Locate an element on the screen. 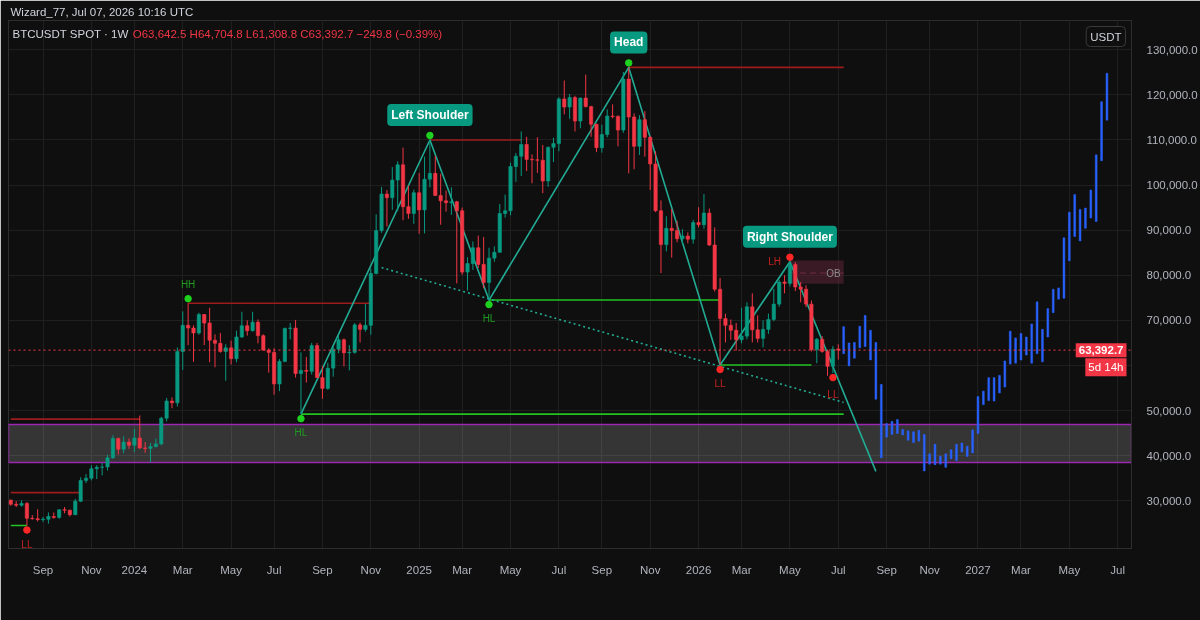 This screenshot has height=620, width=1200. annotation: Right Shoulder is located at coordinates (790, 236).